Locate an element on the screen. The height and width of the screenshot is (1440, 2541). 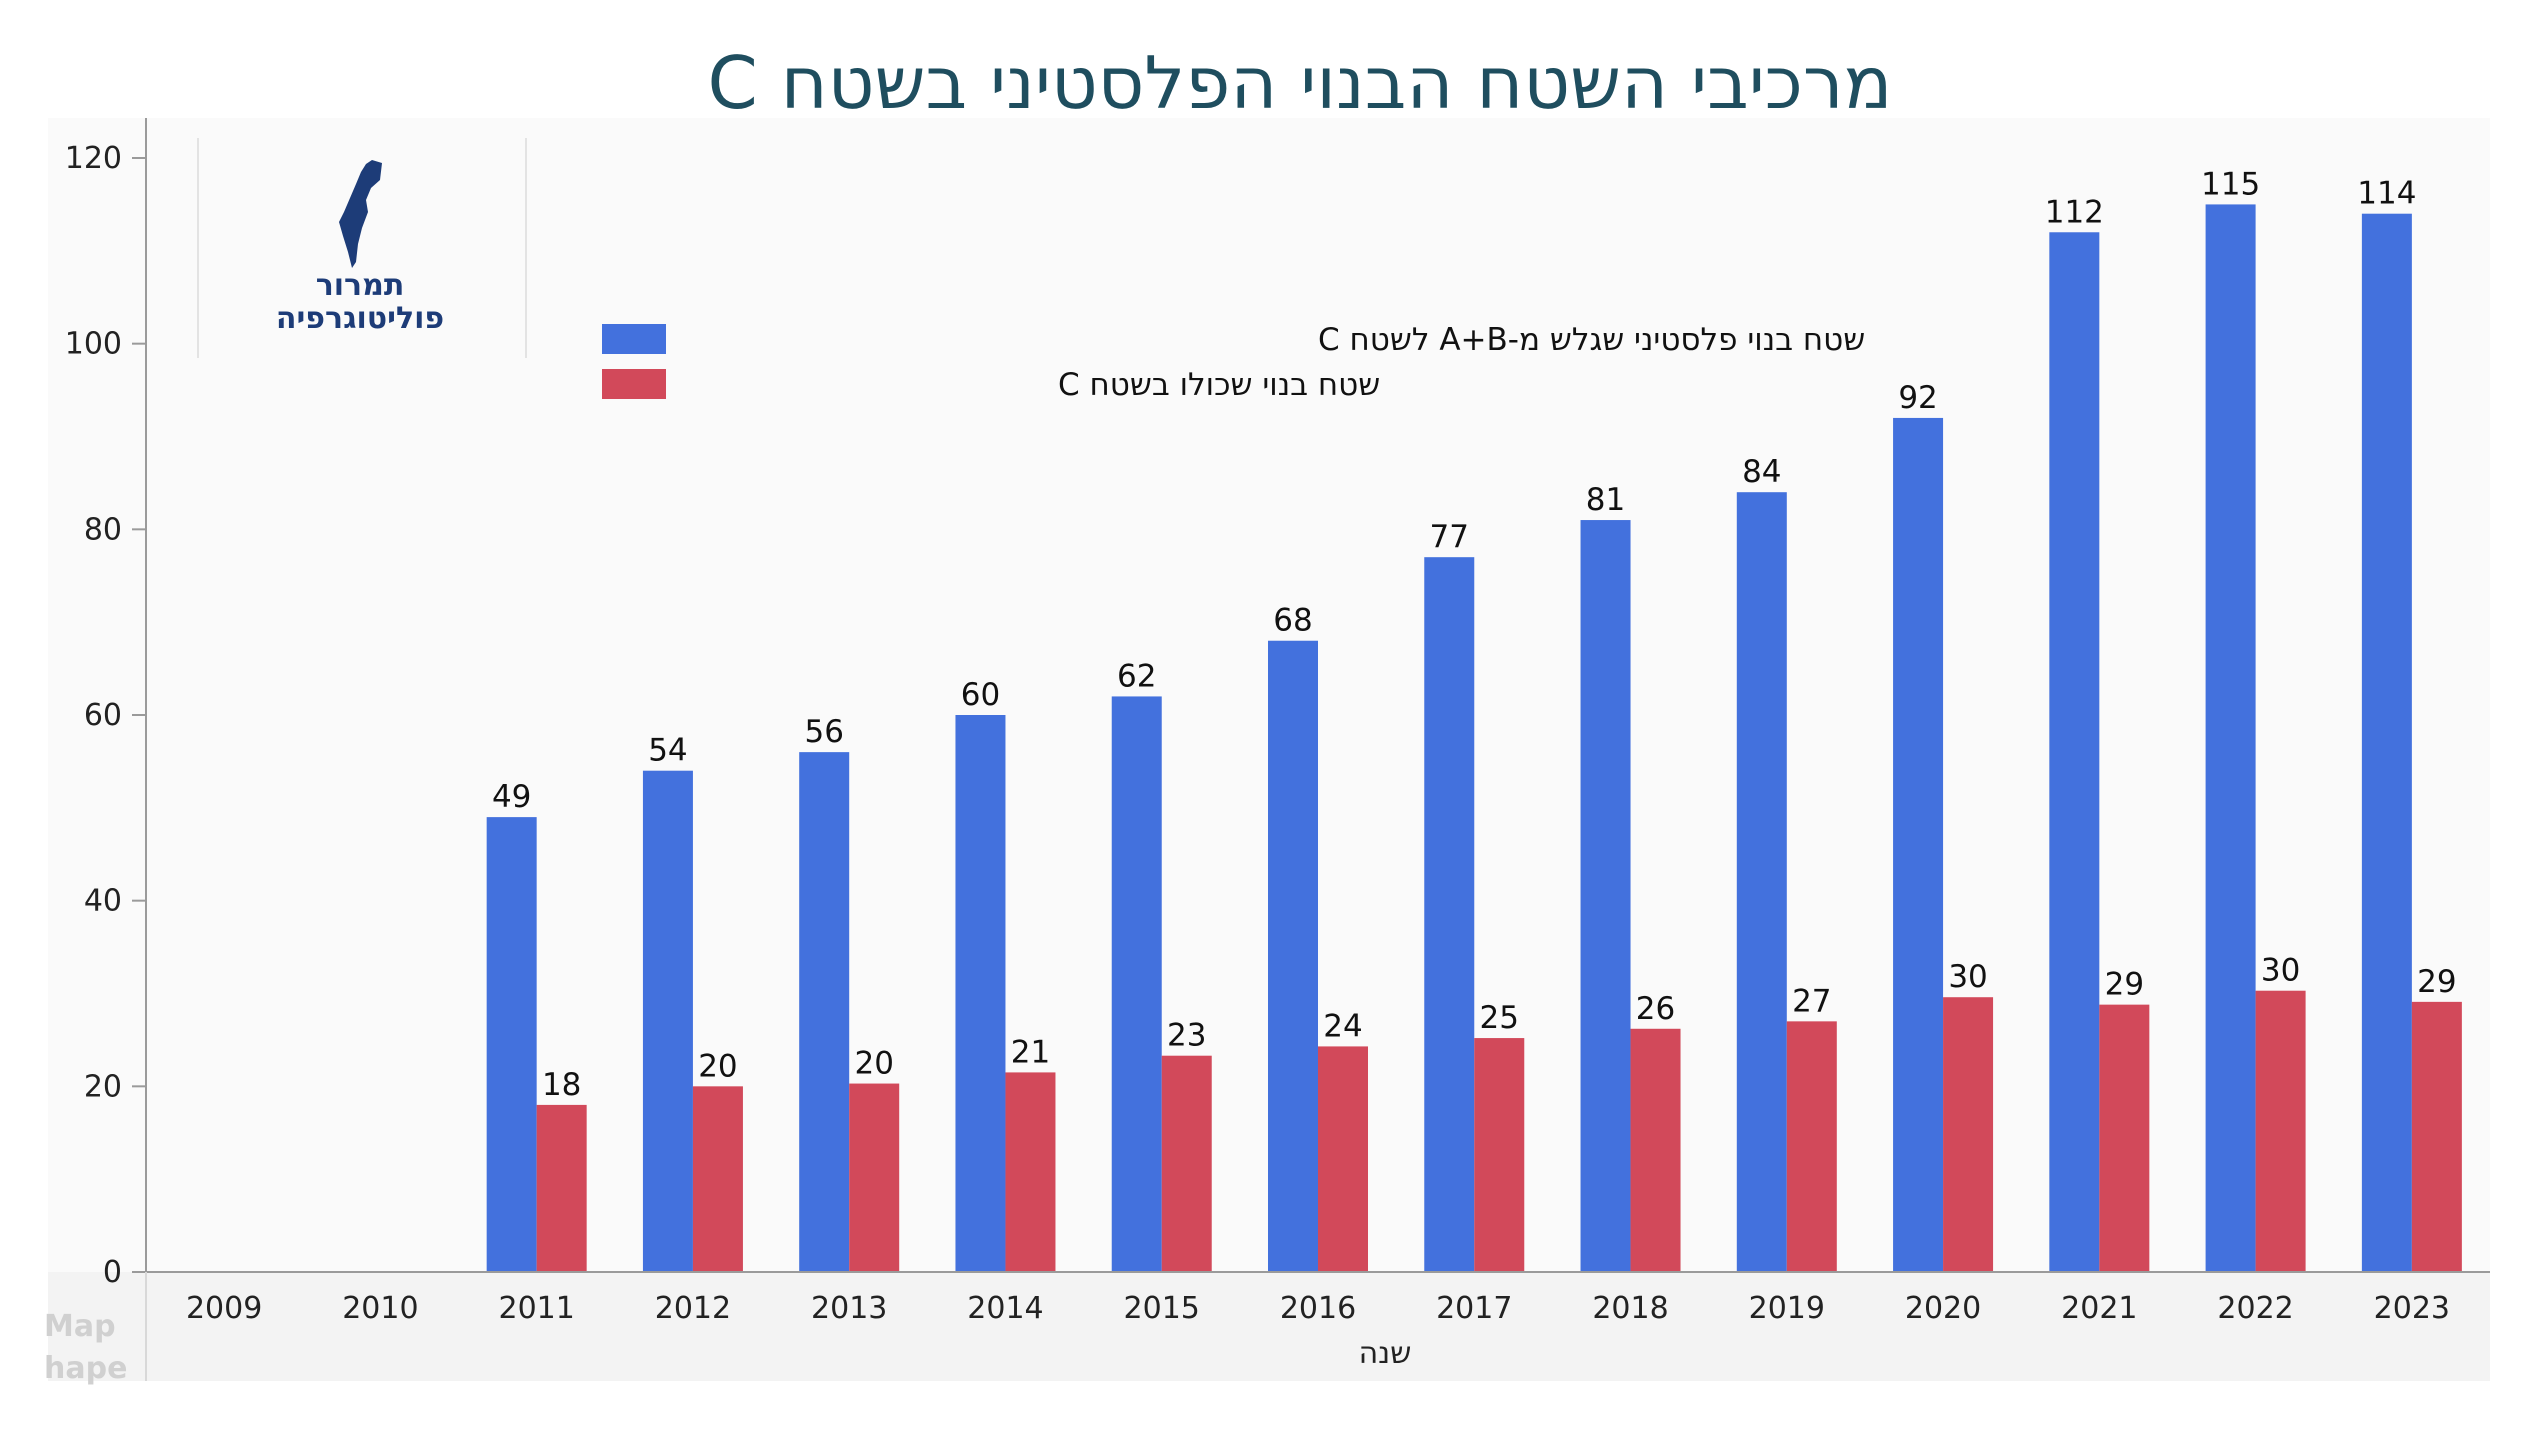
y-axis: 0 20 40 60 80 100 120 is located at coordinates (106, 704).